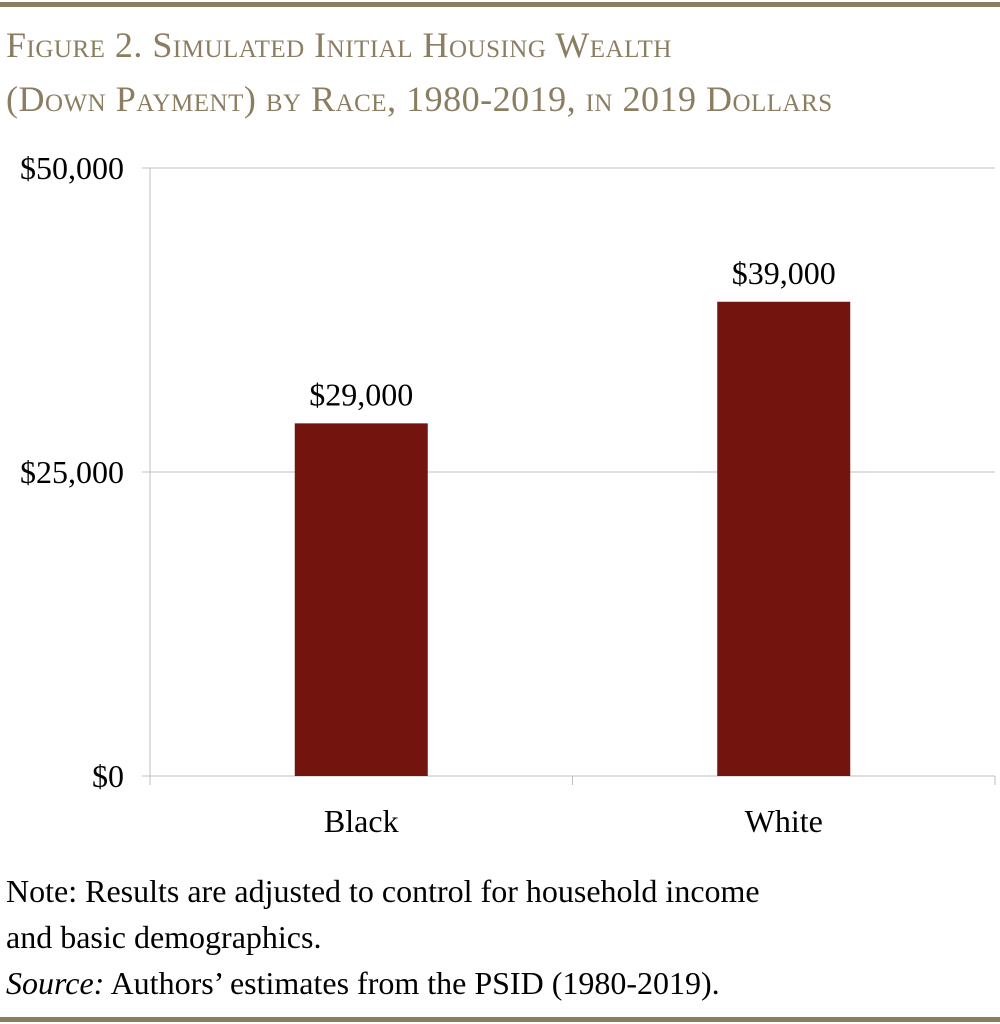 The image size is (1000, 1024). What do you see at coordinates (361, 394) in the screenshot?
I see `data-label-black: $29,000` at bounding box center [361, 394].